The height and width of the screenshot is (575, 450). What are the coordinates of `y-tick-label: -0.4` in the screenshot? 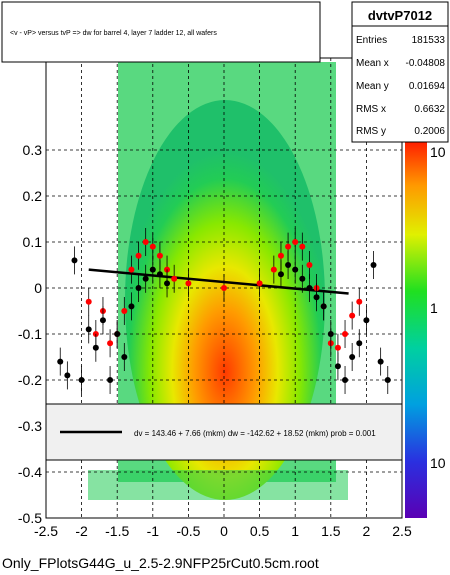 It's located at (30, 472).